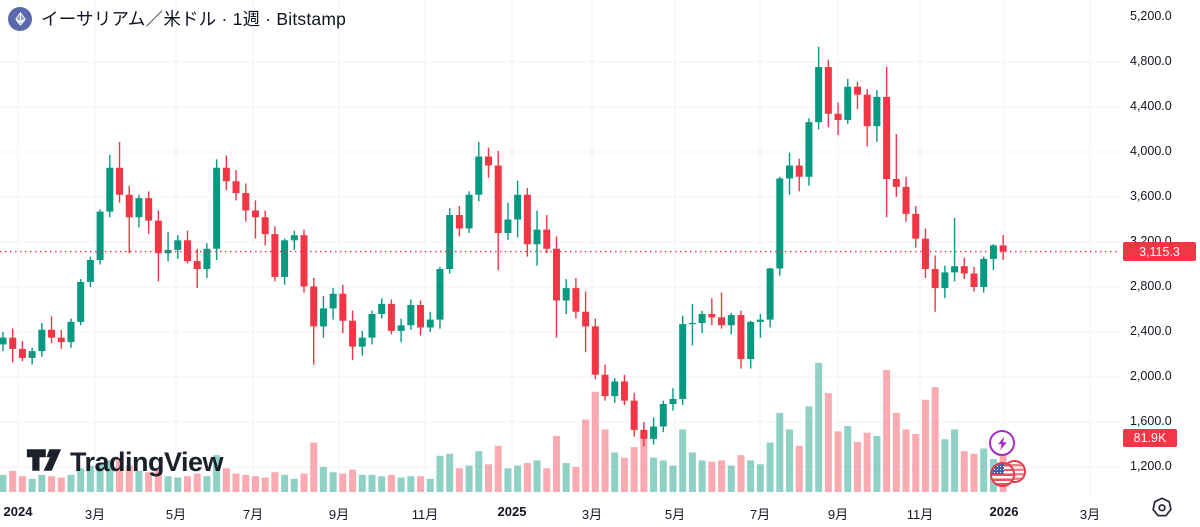 Image resolution: width=1200 pixels, height=527 pixels. Describe the element at coordinates (1151, 196) in the screenshot. I see `price-axis-tick: 3,600.0` at that location.